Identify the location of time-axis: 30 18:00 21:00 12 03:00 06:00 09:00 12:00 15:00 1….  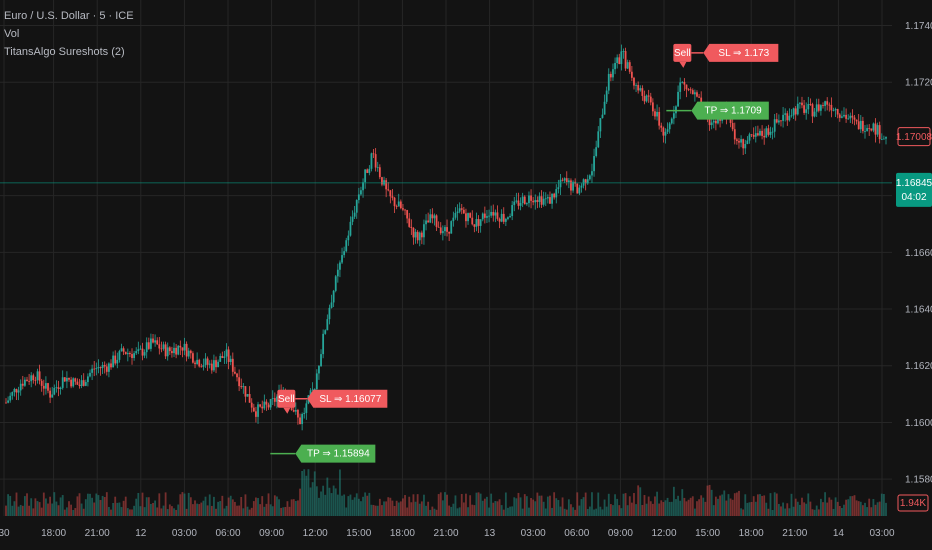
(447, 533).